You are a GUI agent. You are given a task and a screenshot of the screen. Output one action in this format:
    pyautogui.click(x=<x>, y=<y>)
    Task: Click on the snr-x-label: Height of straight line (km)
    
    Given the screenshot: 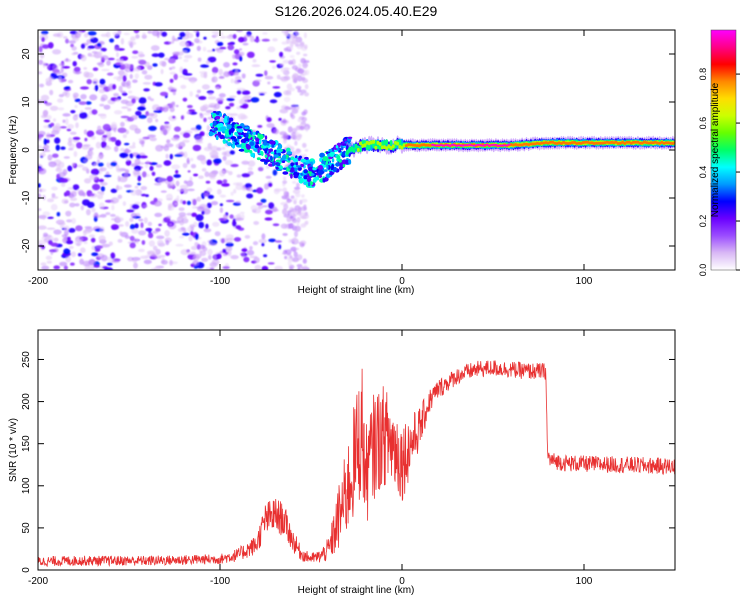 What is the action you would take?
    pyautogui.click(x=356, y=590)
    